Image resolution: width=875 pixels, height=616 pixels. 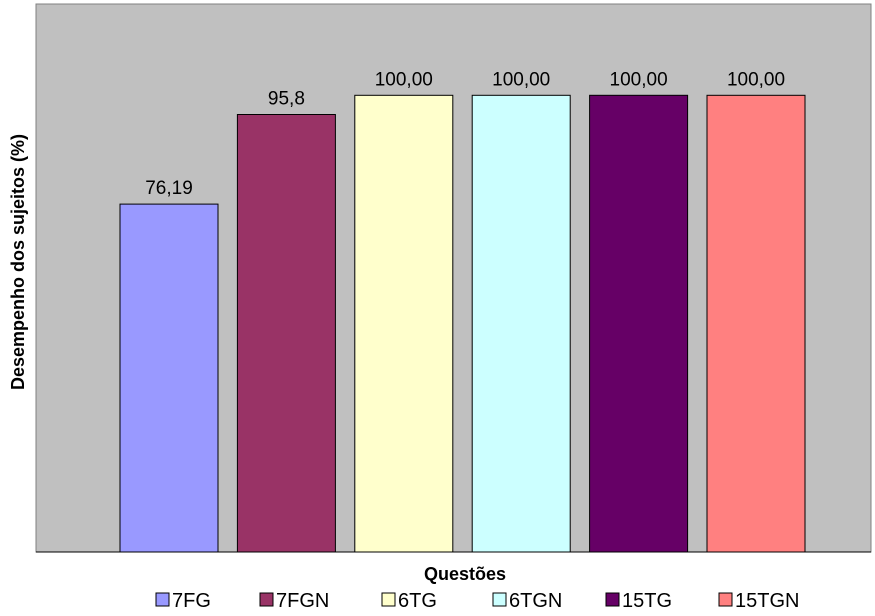 I want to click on legend-label-15tg: 15TG, so click(x=647, y=601).